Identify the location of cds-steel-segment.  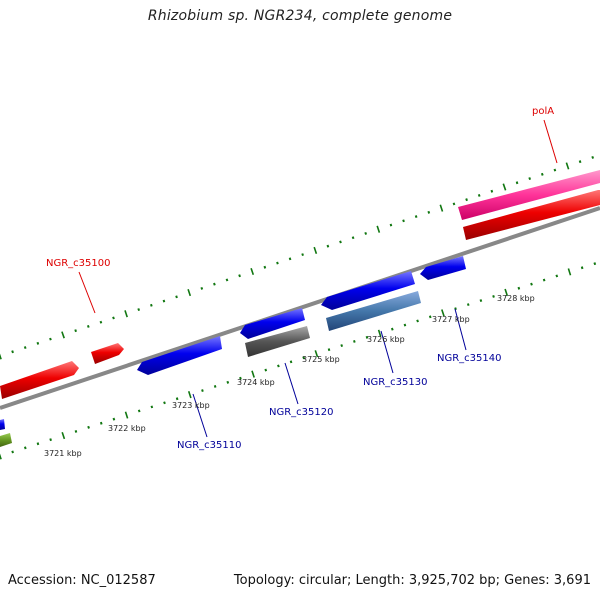
(373, 311).